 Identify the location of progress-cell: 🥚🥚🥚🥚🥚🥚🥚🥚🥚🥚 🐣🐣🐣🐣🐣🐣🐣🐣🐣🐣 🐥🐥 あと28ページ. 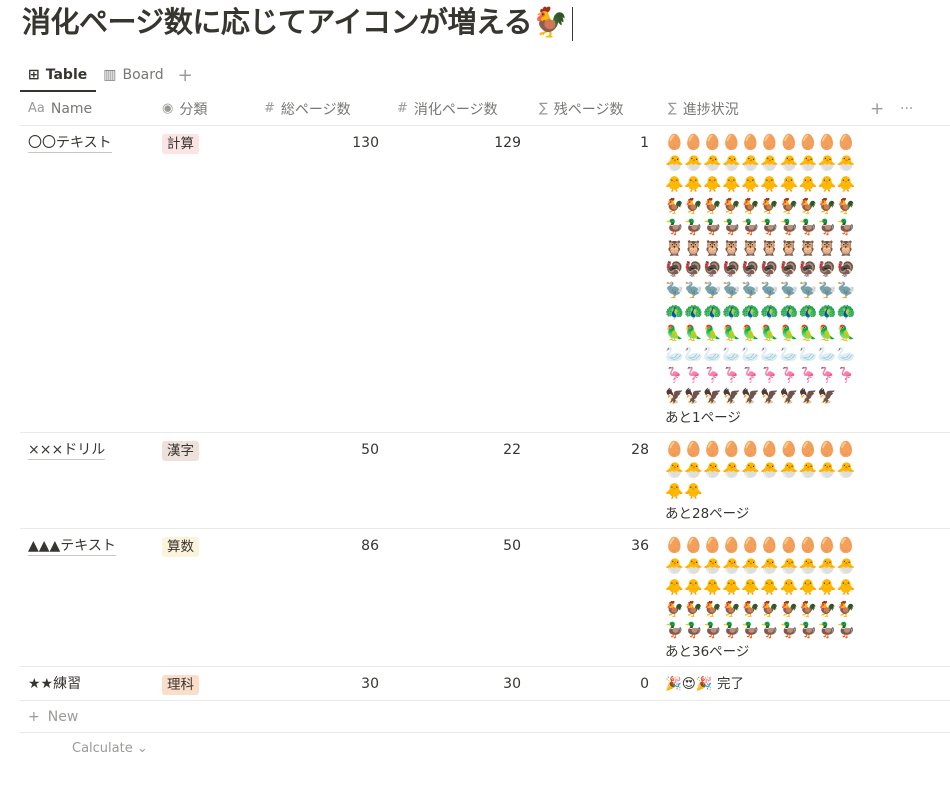
(760, 481).